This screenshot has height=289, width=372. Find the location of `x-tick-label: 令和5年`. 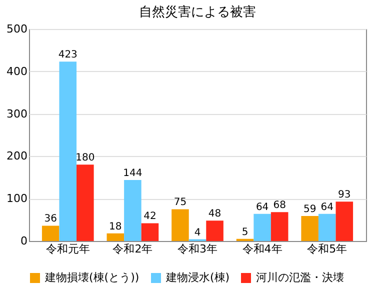

x-tick-label: 令和5年 is located at coordinates (327, 249).